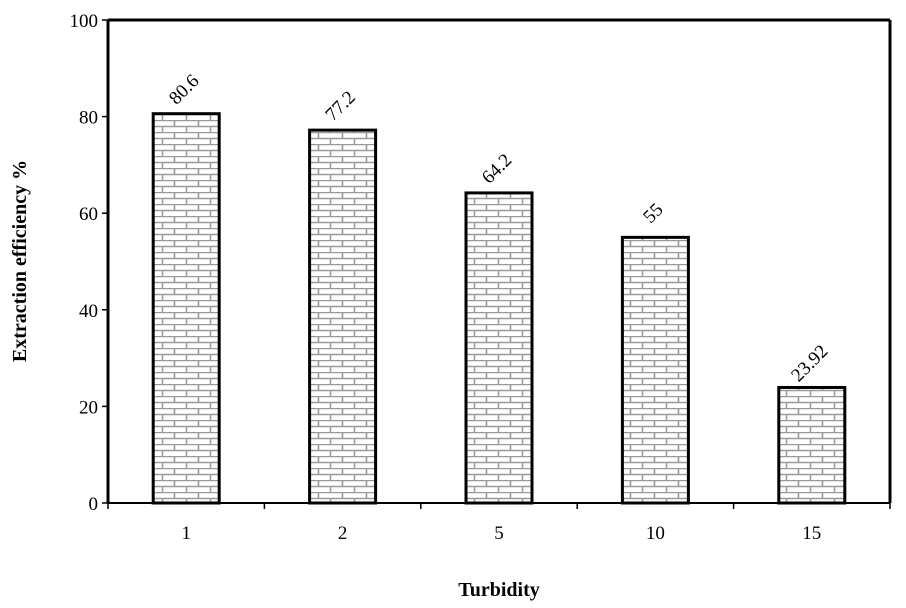 The height and width of the screenshot is (608, 906). Describe the element at coordinates (94, 504) in the screenshot. I see `y-tick-label: 0` at that location.